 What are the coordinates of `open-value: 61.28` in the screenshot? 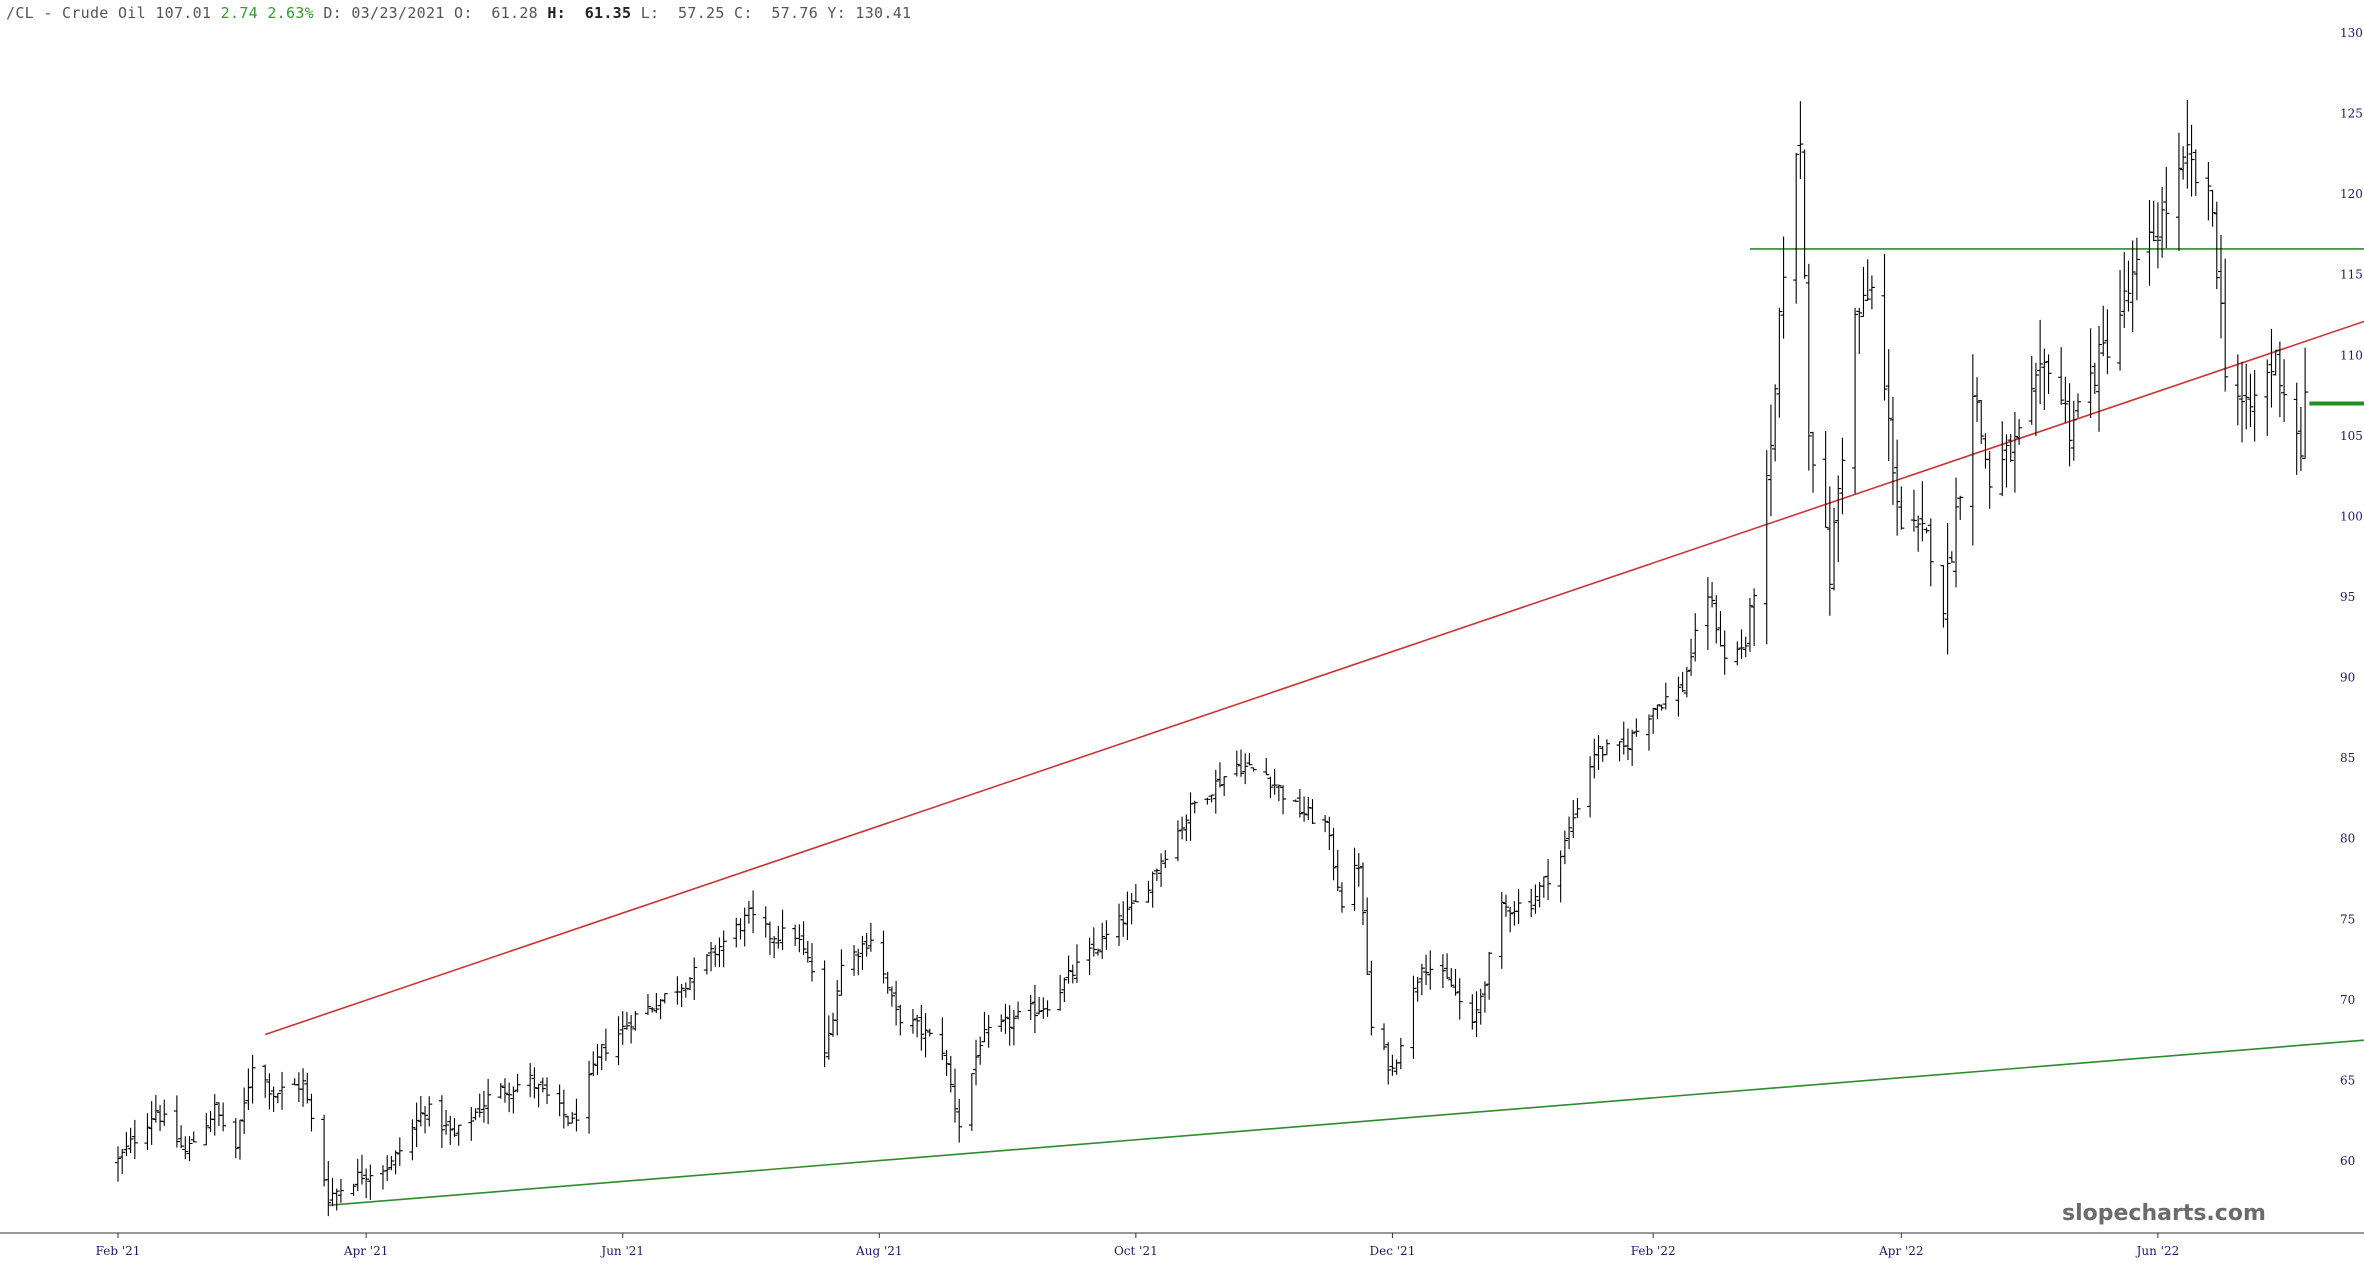 It's located at (514, 13).